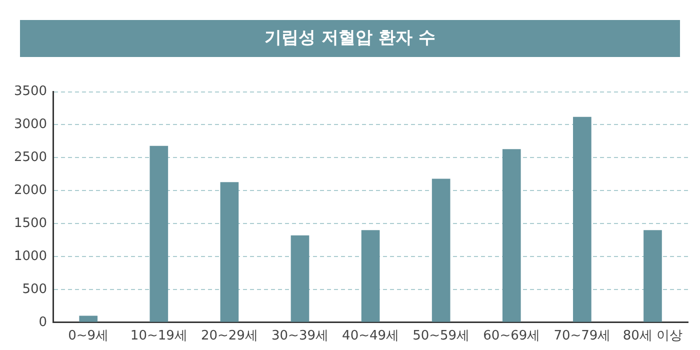 The height and width of the screenshot is (350, 700). Describe the element at coordinates (229, 336) in the screenshot. I see `x-tick-label: 20~29세` at that location.